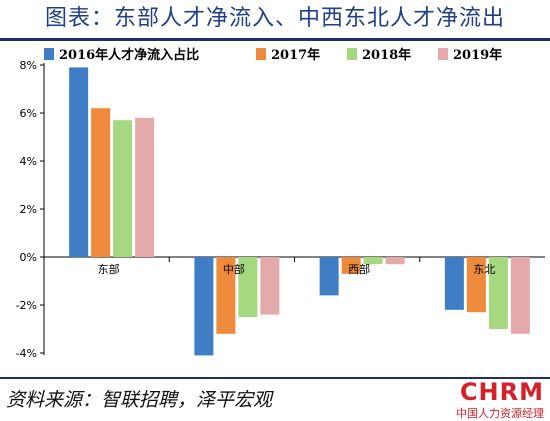 The image size is (550, 421). What do you see at coordinates (28, 257) in the screenshot?
I see `y-tick-label: 0%` at bounding box center [28, 257].